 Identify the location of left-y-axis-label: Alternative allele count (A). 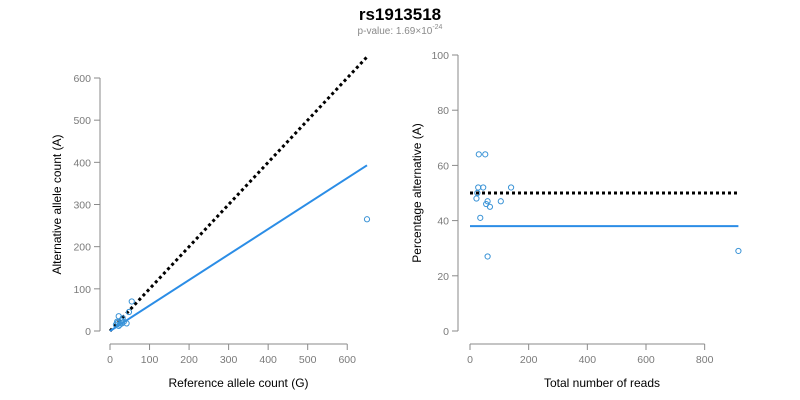
(57, 204).